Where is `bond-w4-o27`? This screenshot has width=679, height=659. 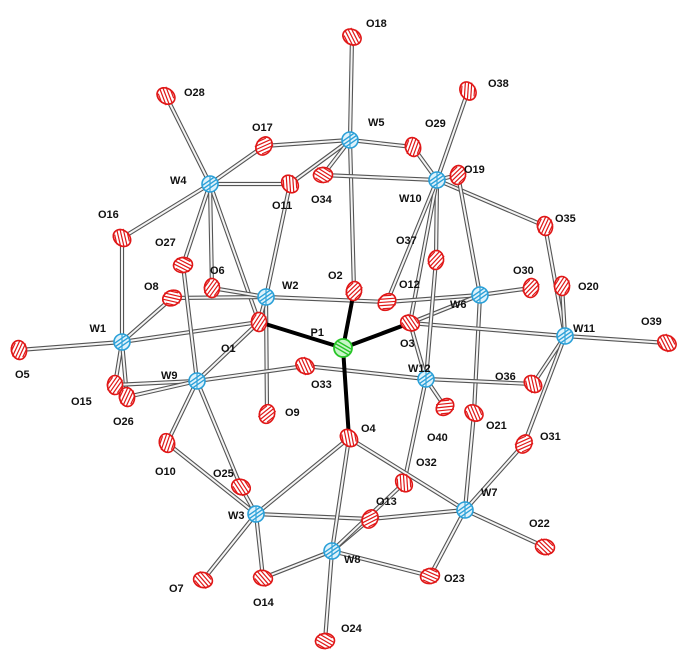
bond-w4-o27 is located at coordinates (196, 224).